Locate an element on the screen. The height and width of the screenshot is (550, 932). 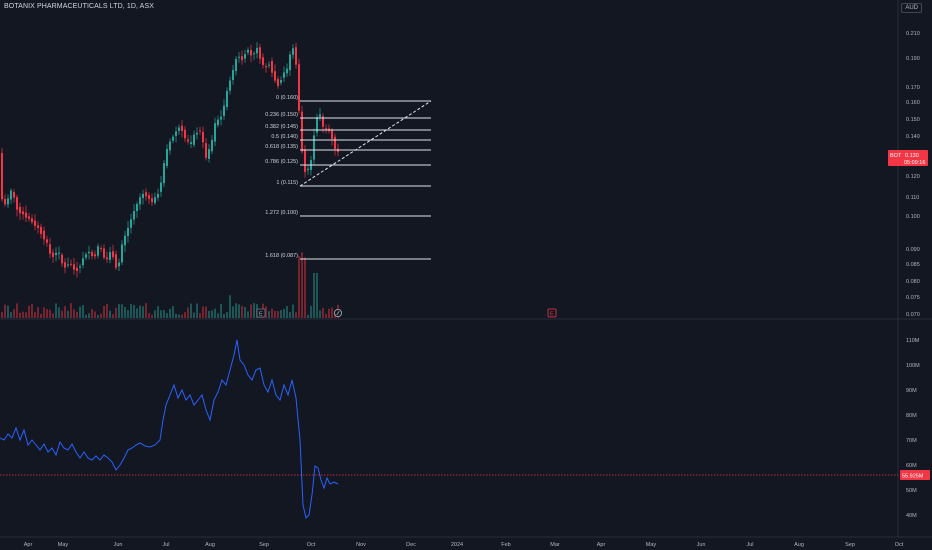
price-axis-label: 0.090 is located at coordinates (913, 250).